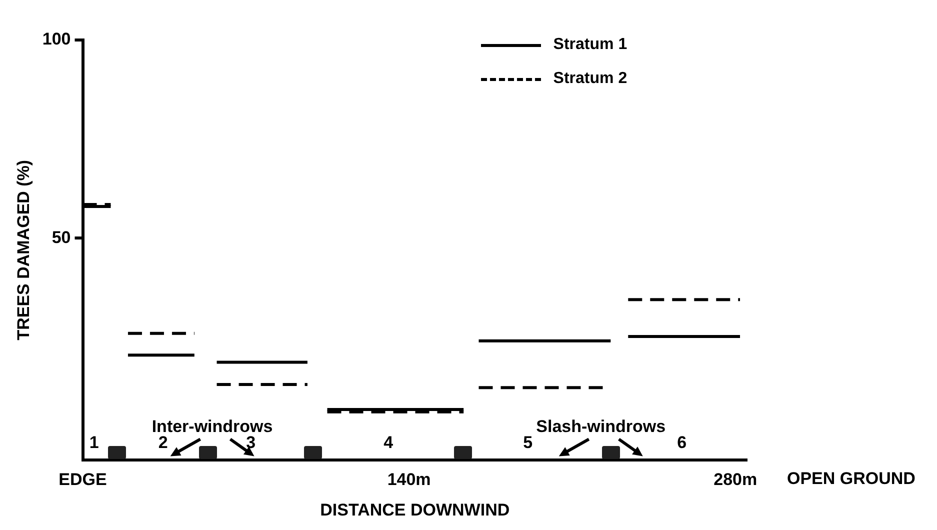 The height and width of the screenshot is (530, 937). What do you see at coordinates (415, 510) in the screenshot?
I see `x-axis-title: DISTANCE DOWNWIND` at bounding box center [415, 510].